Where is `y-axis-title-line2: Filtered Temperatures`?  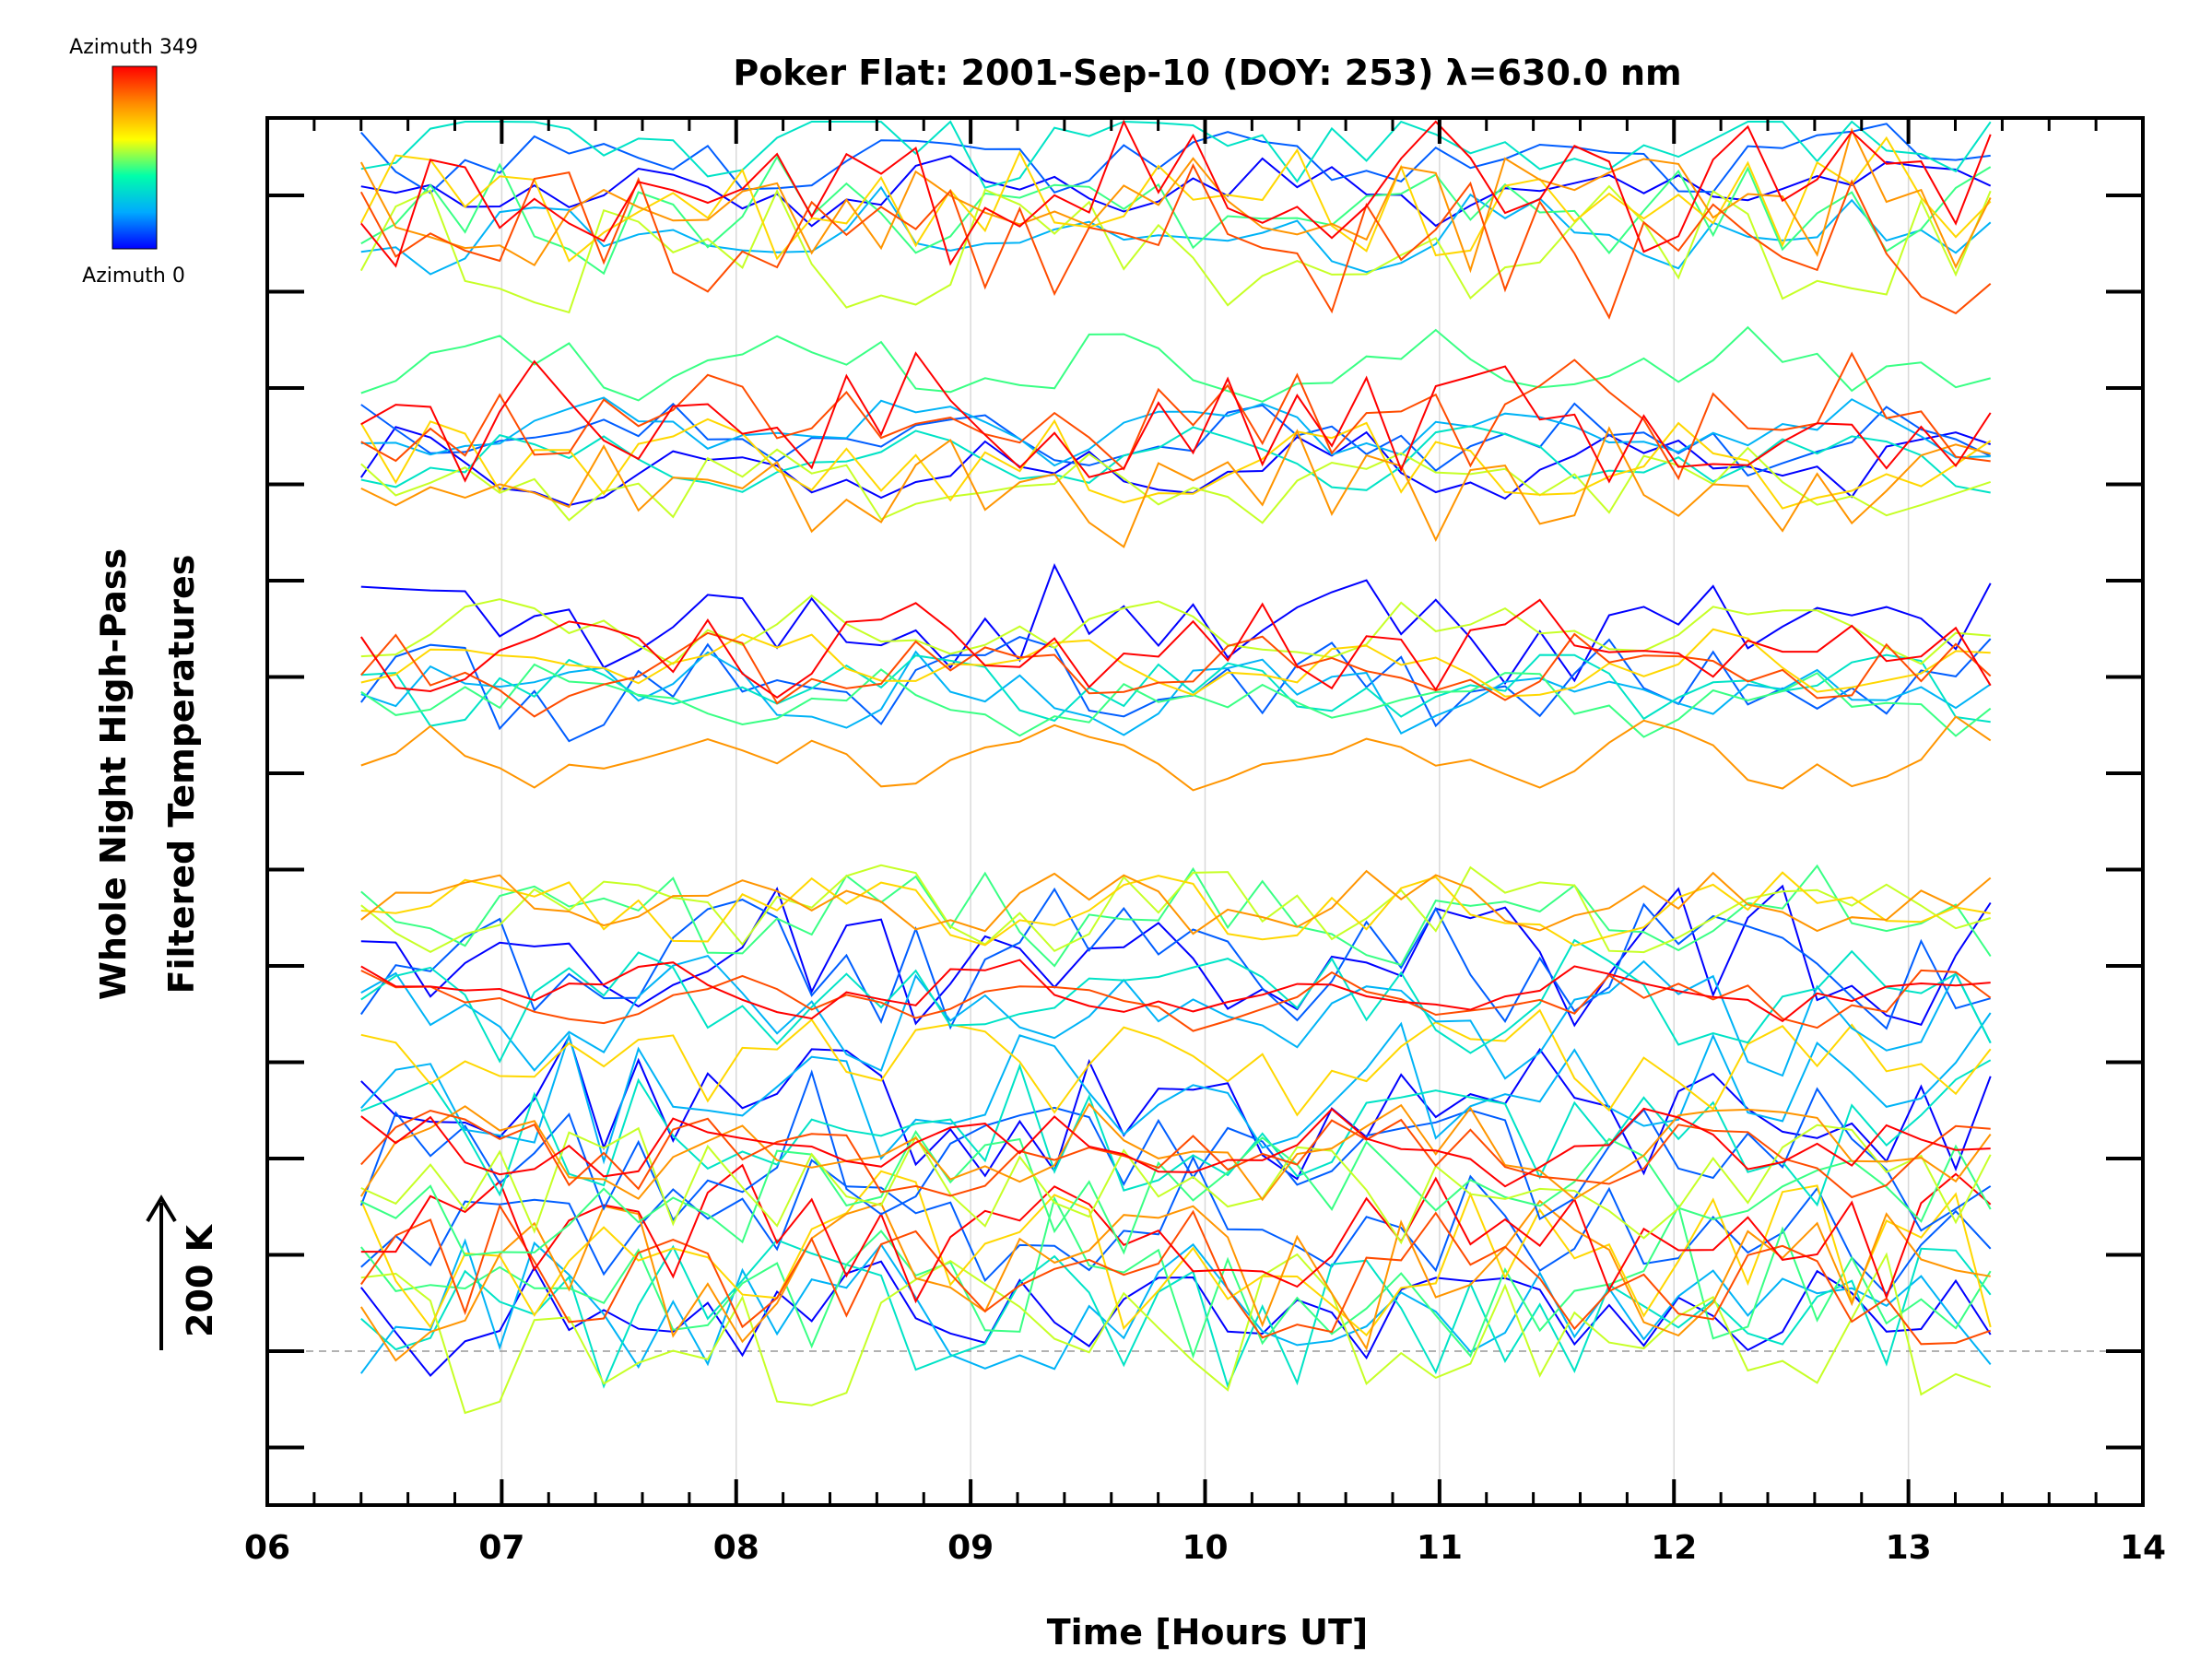
y-axis-title-line2: Filtered Temperatures is located at coordinates (181, 774).